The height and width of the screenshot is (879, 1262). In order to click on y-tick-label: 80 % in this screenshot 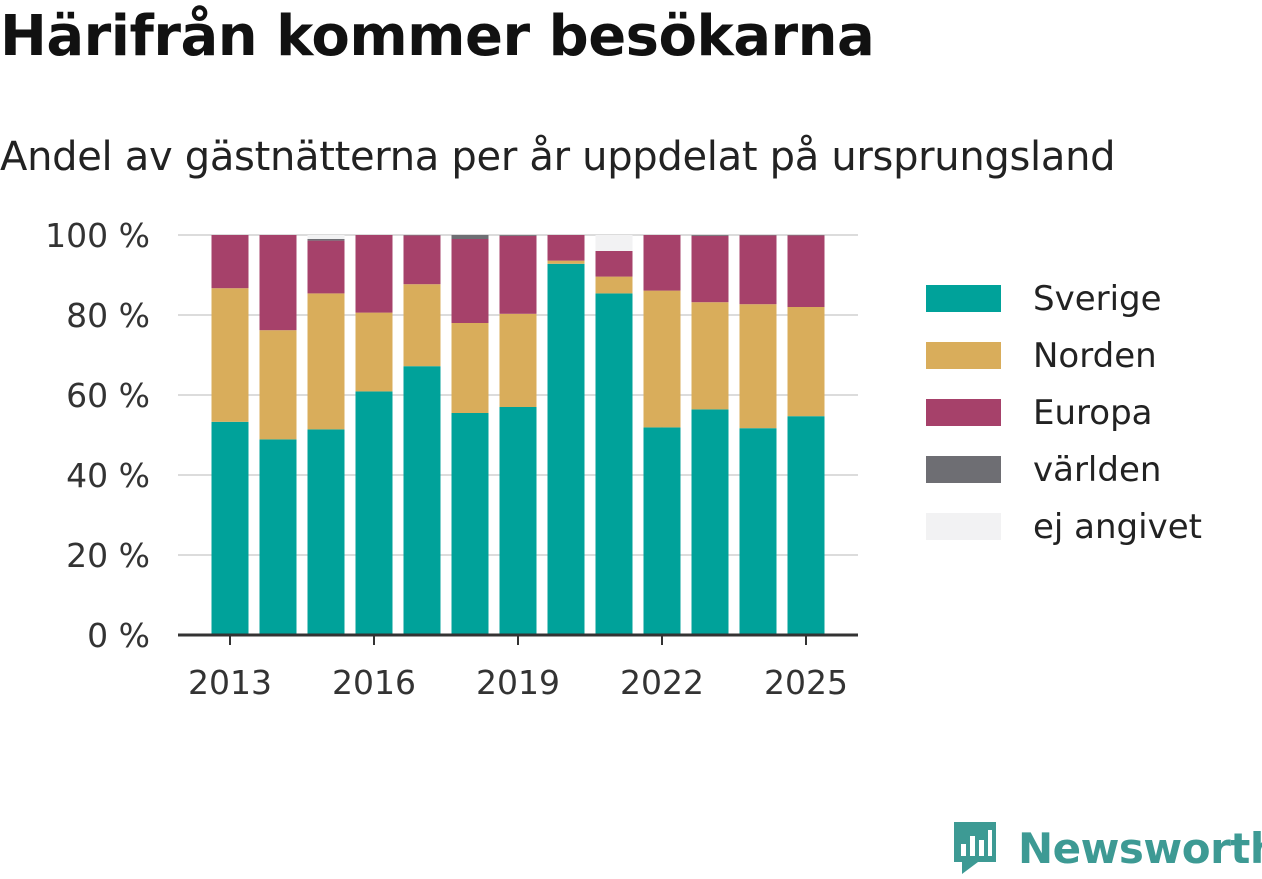, I will do `click(108, 315)`.